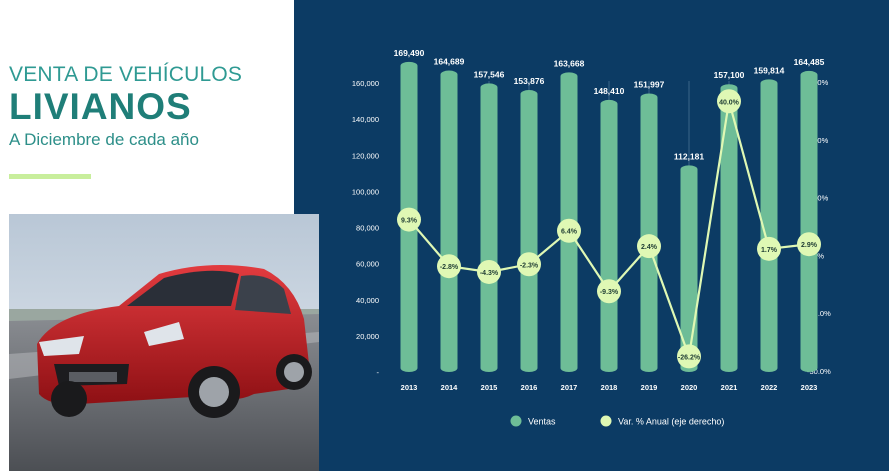  I want to click on line-point-label: -2.3%, so click(529, 265).